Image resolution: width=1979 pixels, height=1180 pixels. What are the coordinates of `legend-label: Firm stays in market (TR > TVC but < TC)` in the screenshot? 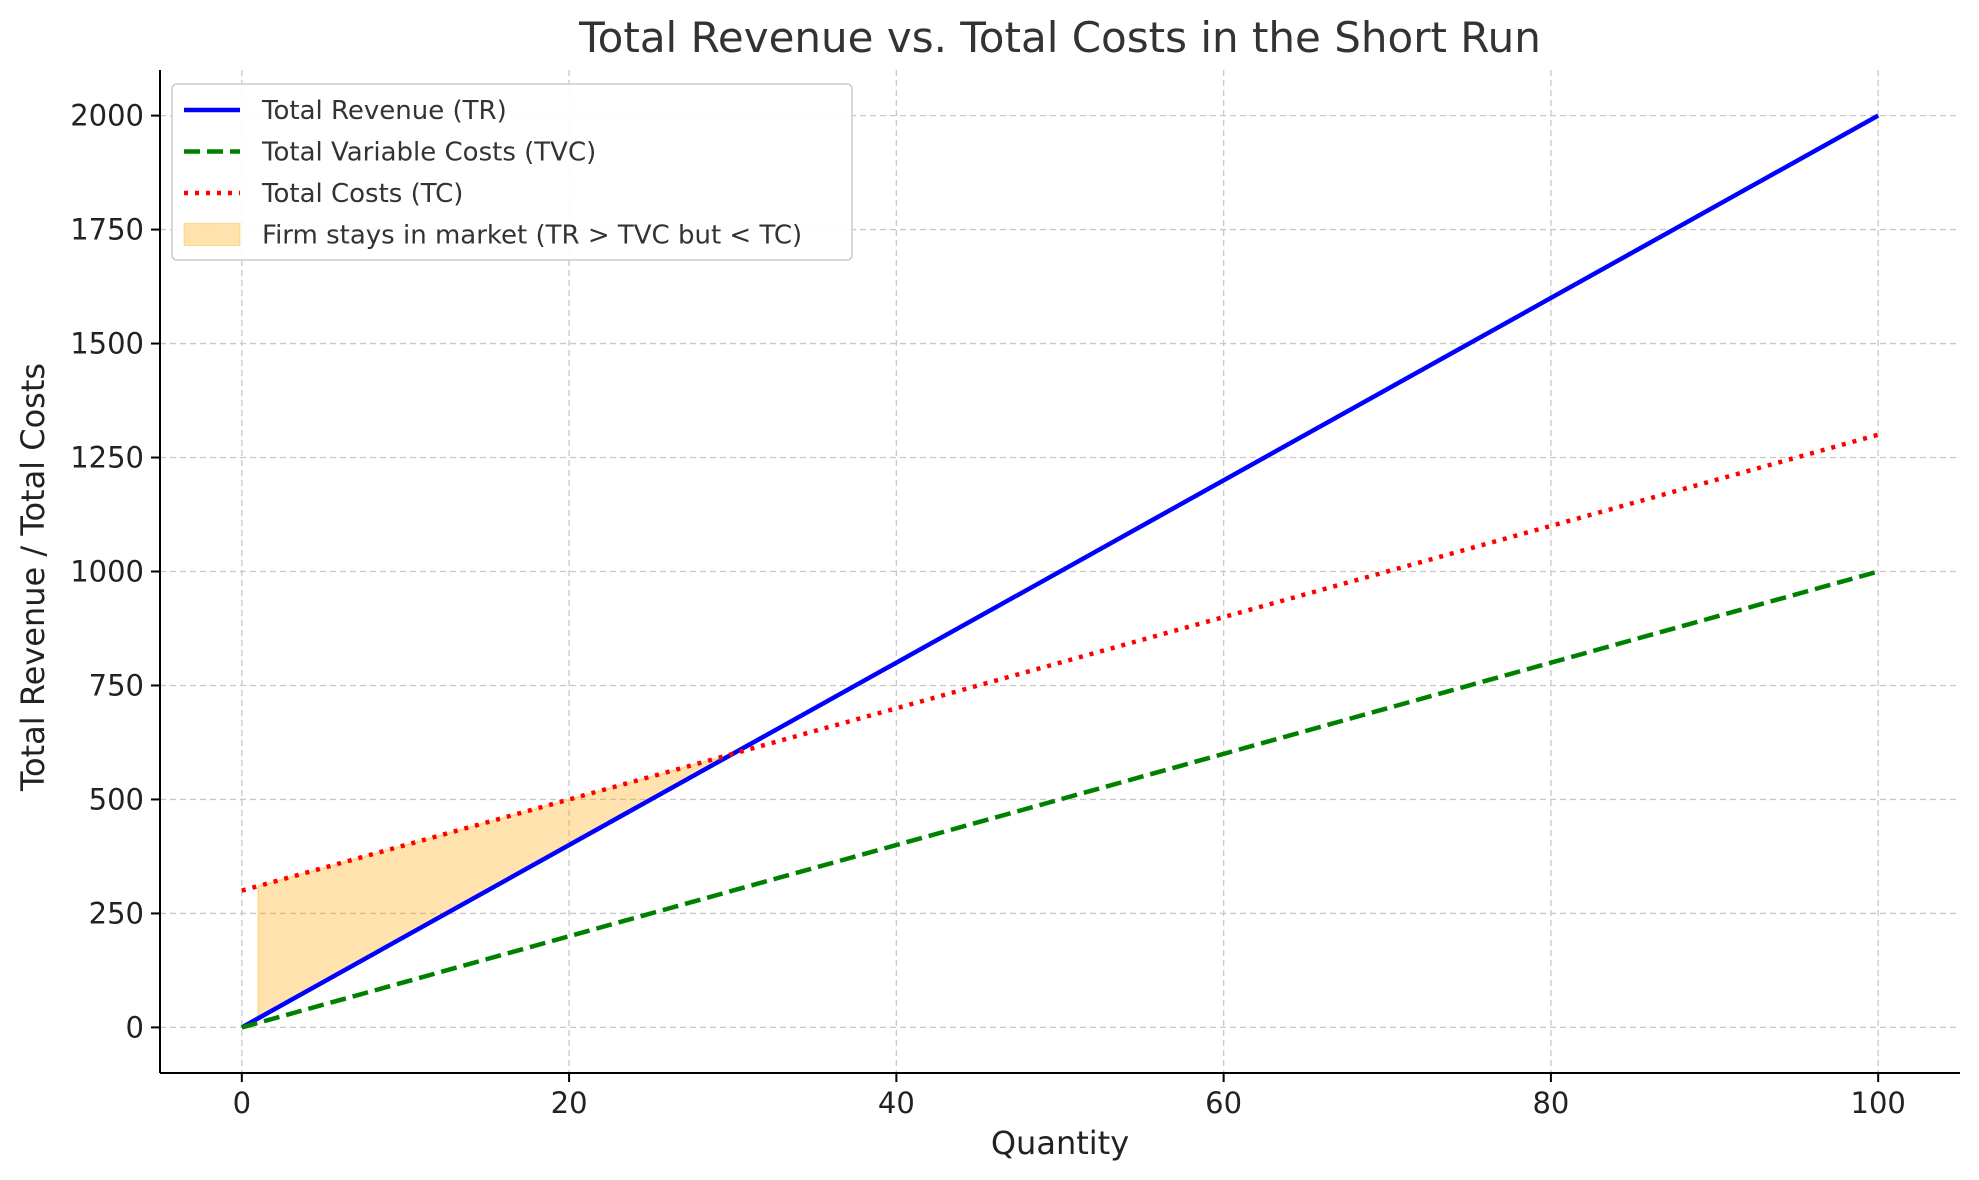 It's located at (532, 236).